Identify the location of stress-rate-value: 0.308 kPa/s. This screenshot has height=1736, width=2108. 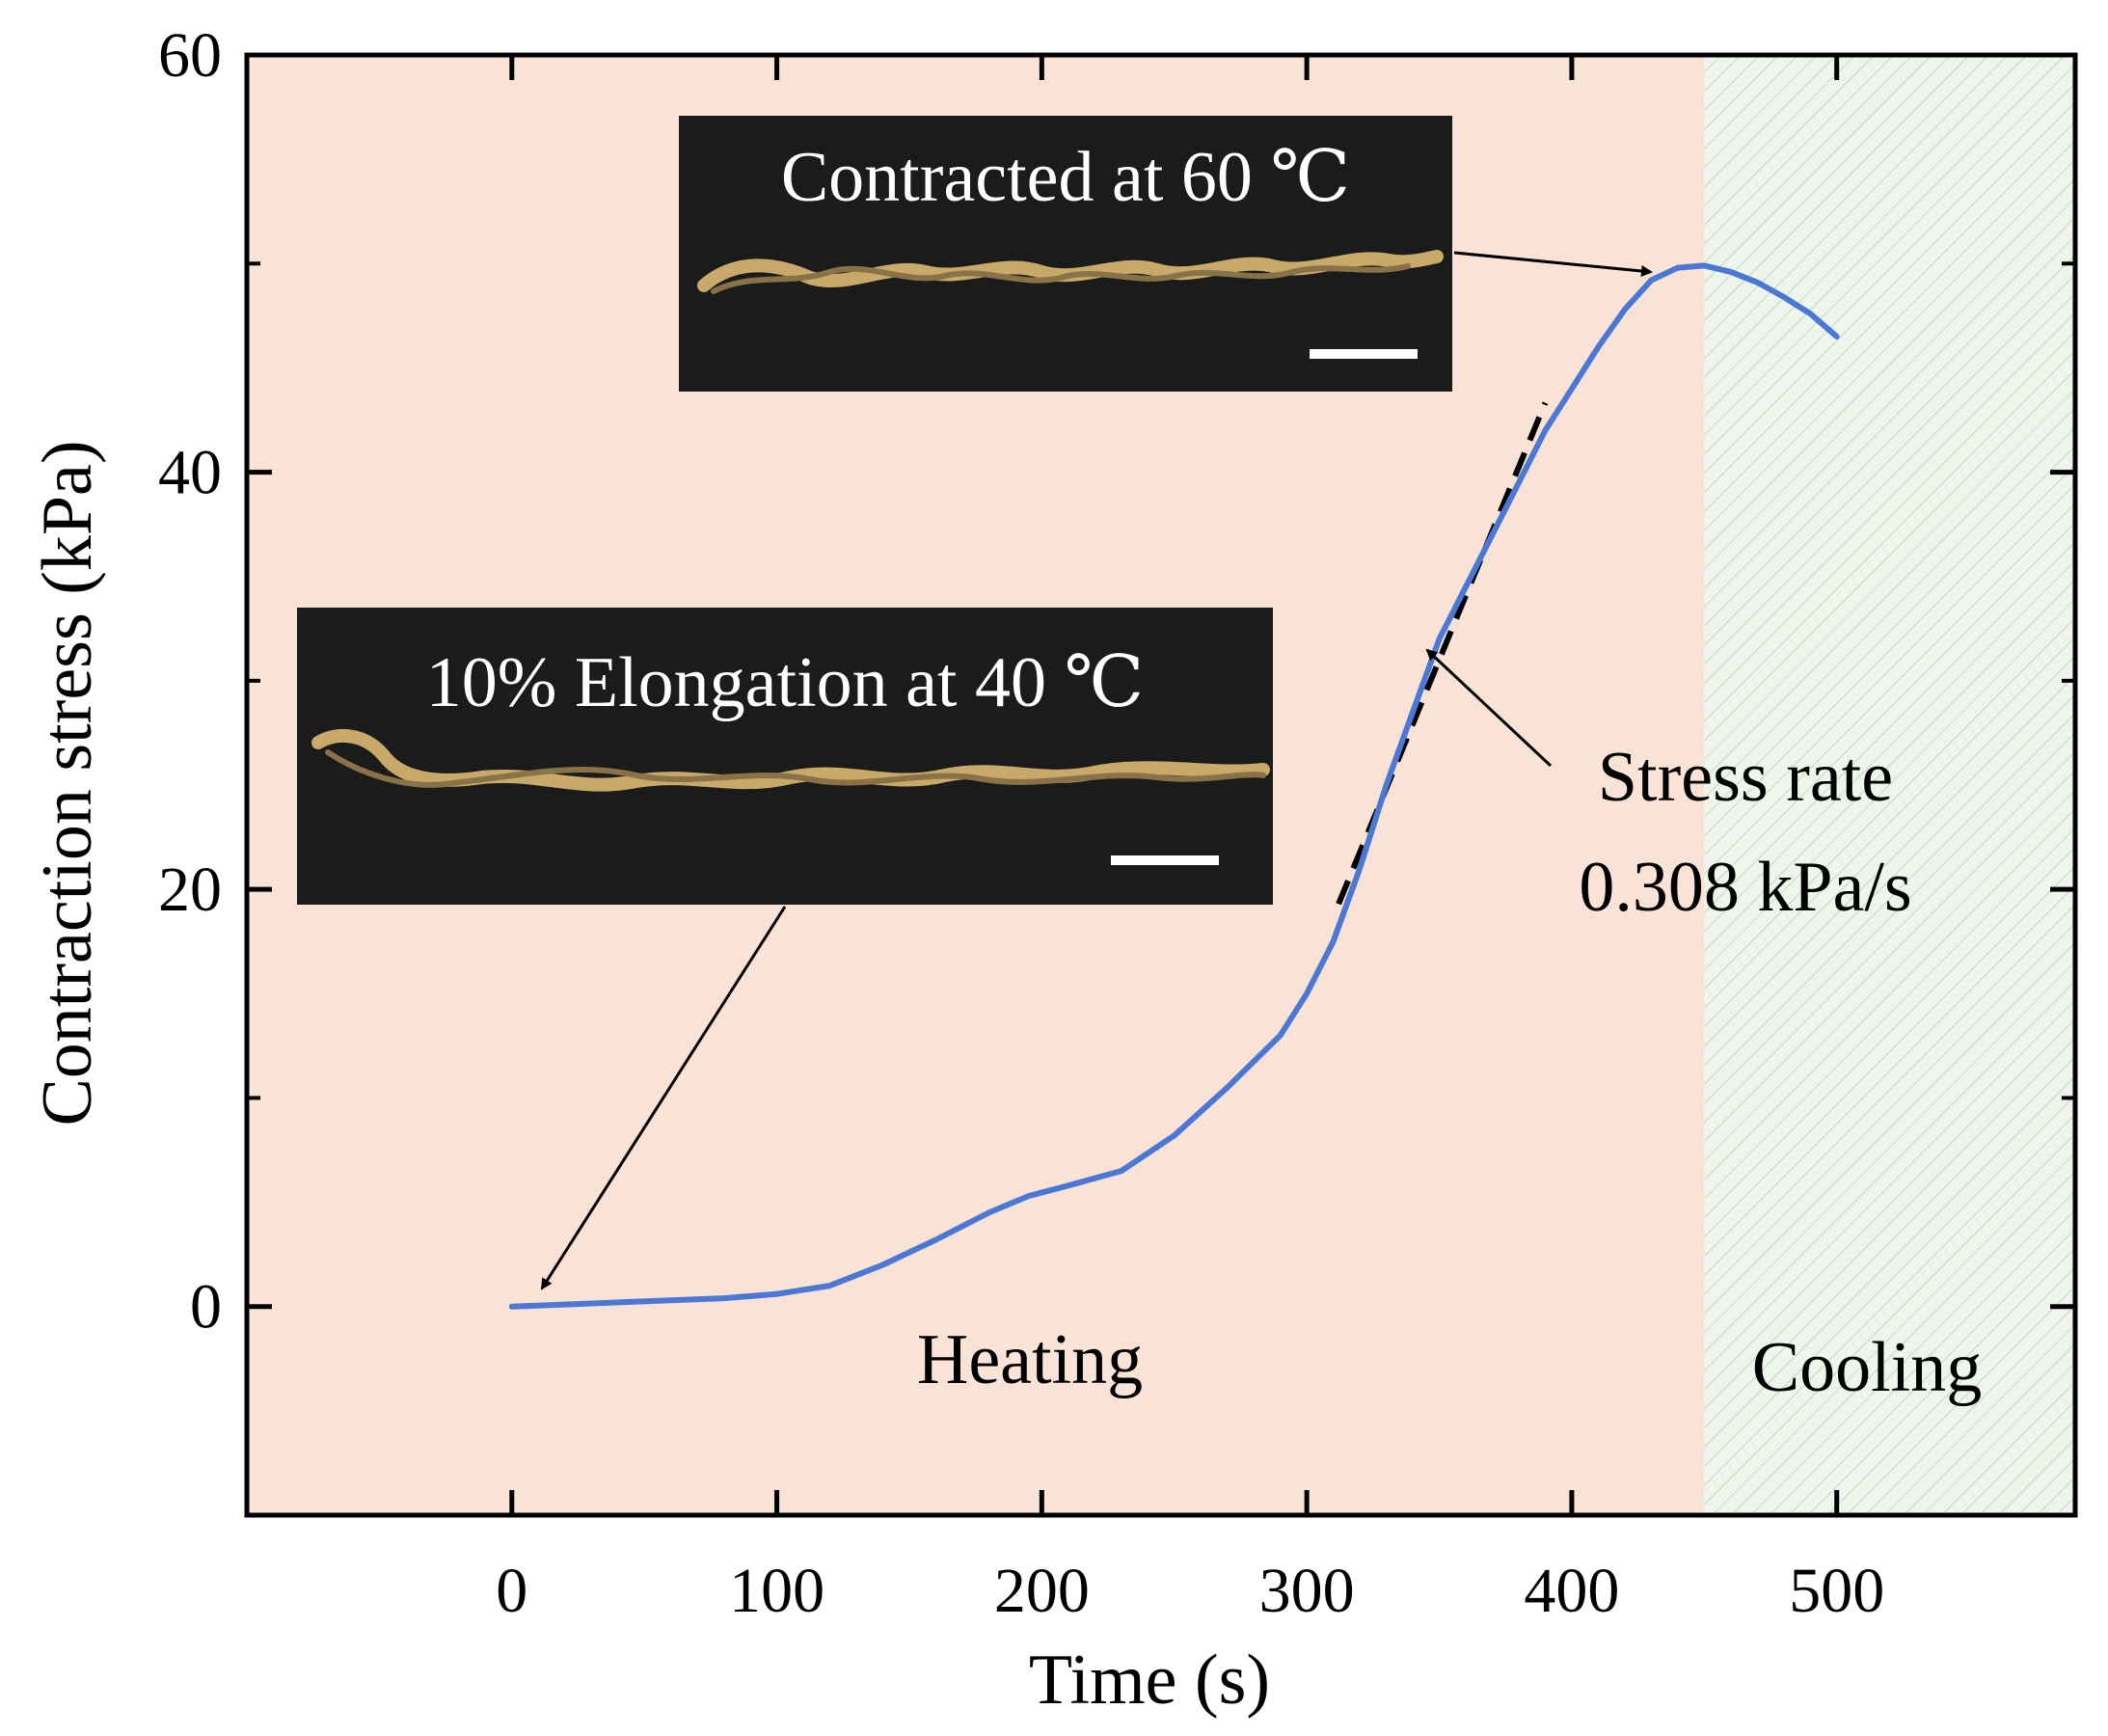
(1745, 888).